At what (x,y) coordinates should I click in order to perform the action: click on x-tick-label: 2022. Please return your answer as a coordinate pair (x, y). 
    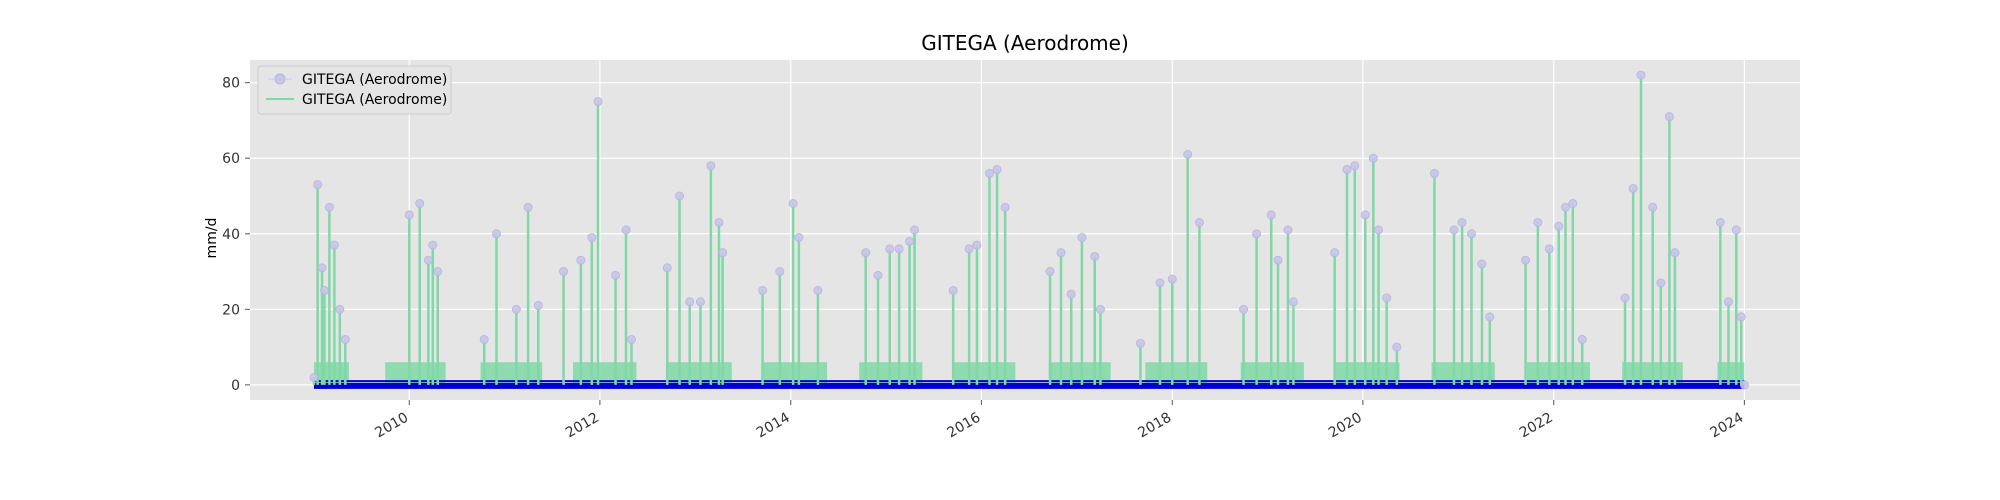
    Looking at the image, I should click on (1536, 426).